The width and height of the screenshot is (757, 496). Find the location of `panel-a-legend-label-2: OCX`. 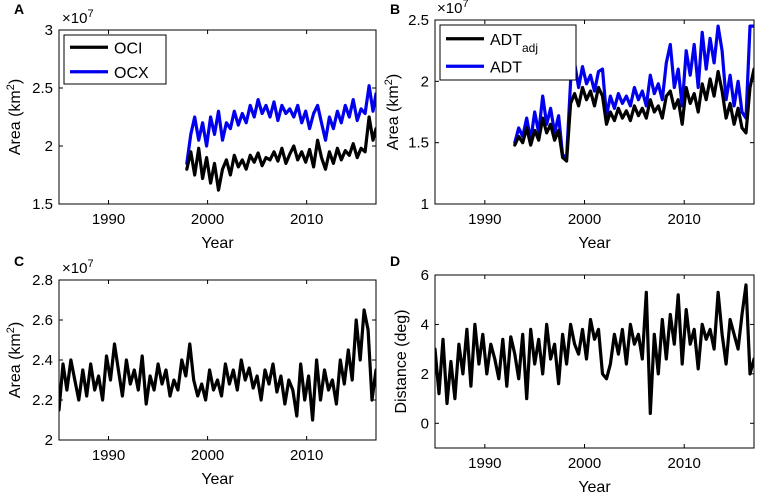

panel-a-legend-label-2: OCX is located at coordinates (131, 73).